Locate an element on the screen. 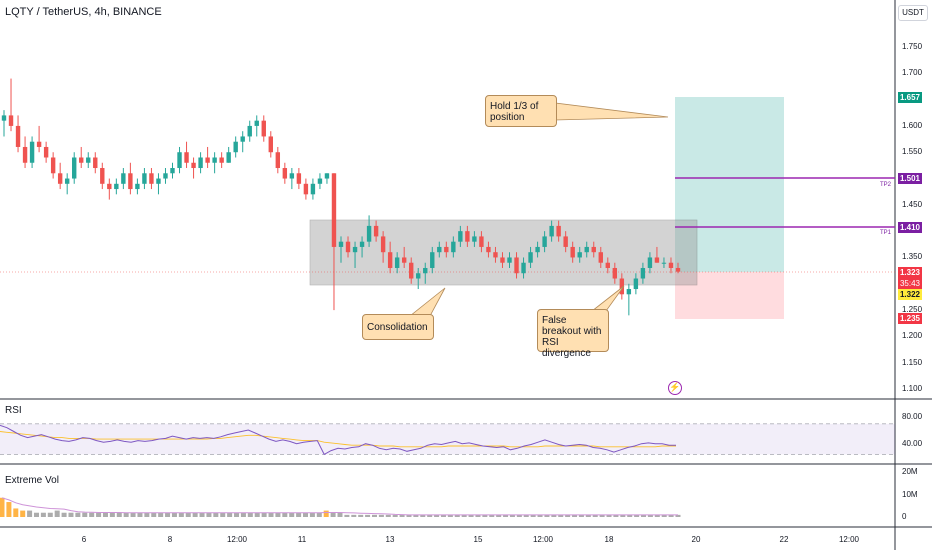  consolidation-callout: Consolidation is located at coordinates (398, 327).